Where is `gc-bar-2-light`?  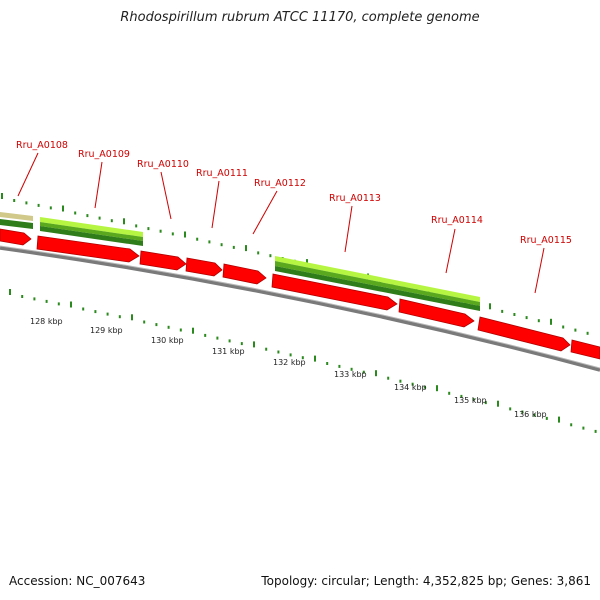 gc-bar-2-light is located at coordinates (91, 227).